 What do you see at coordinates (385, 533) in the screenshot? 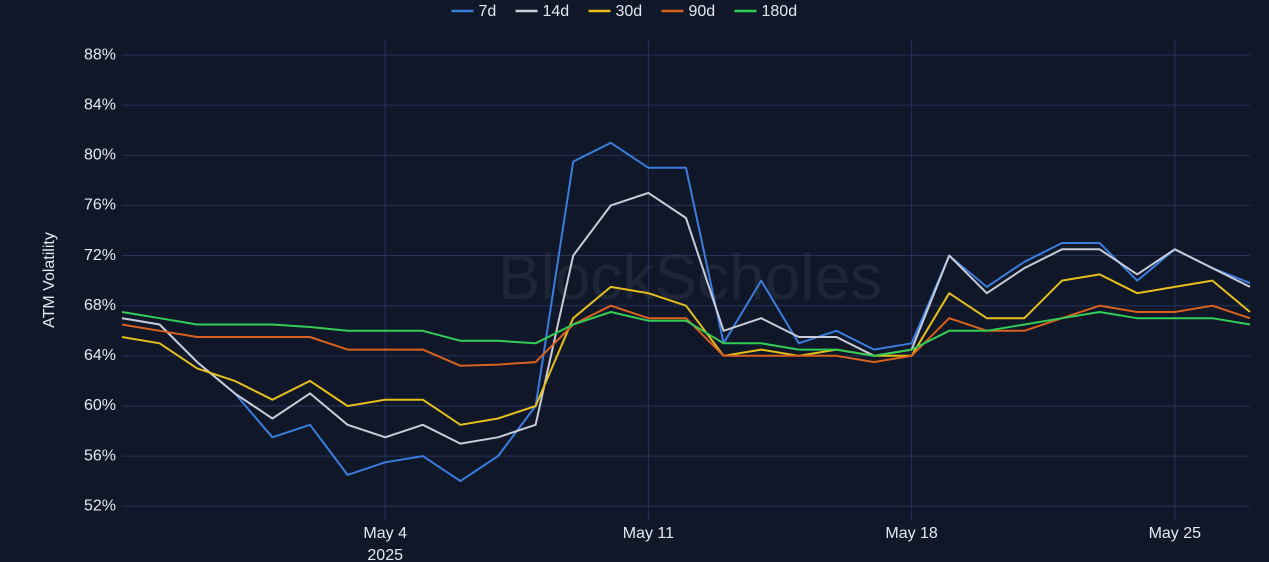
I see `x-tick-label: May 4` at bounding box center [385, 533].